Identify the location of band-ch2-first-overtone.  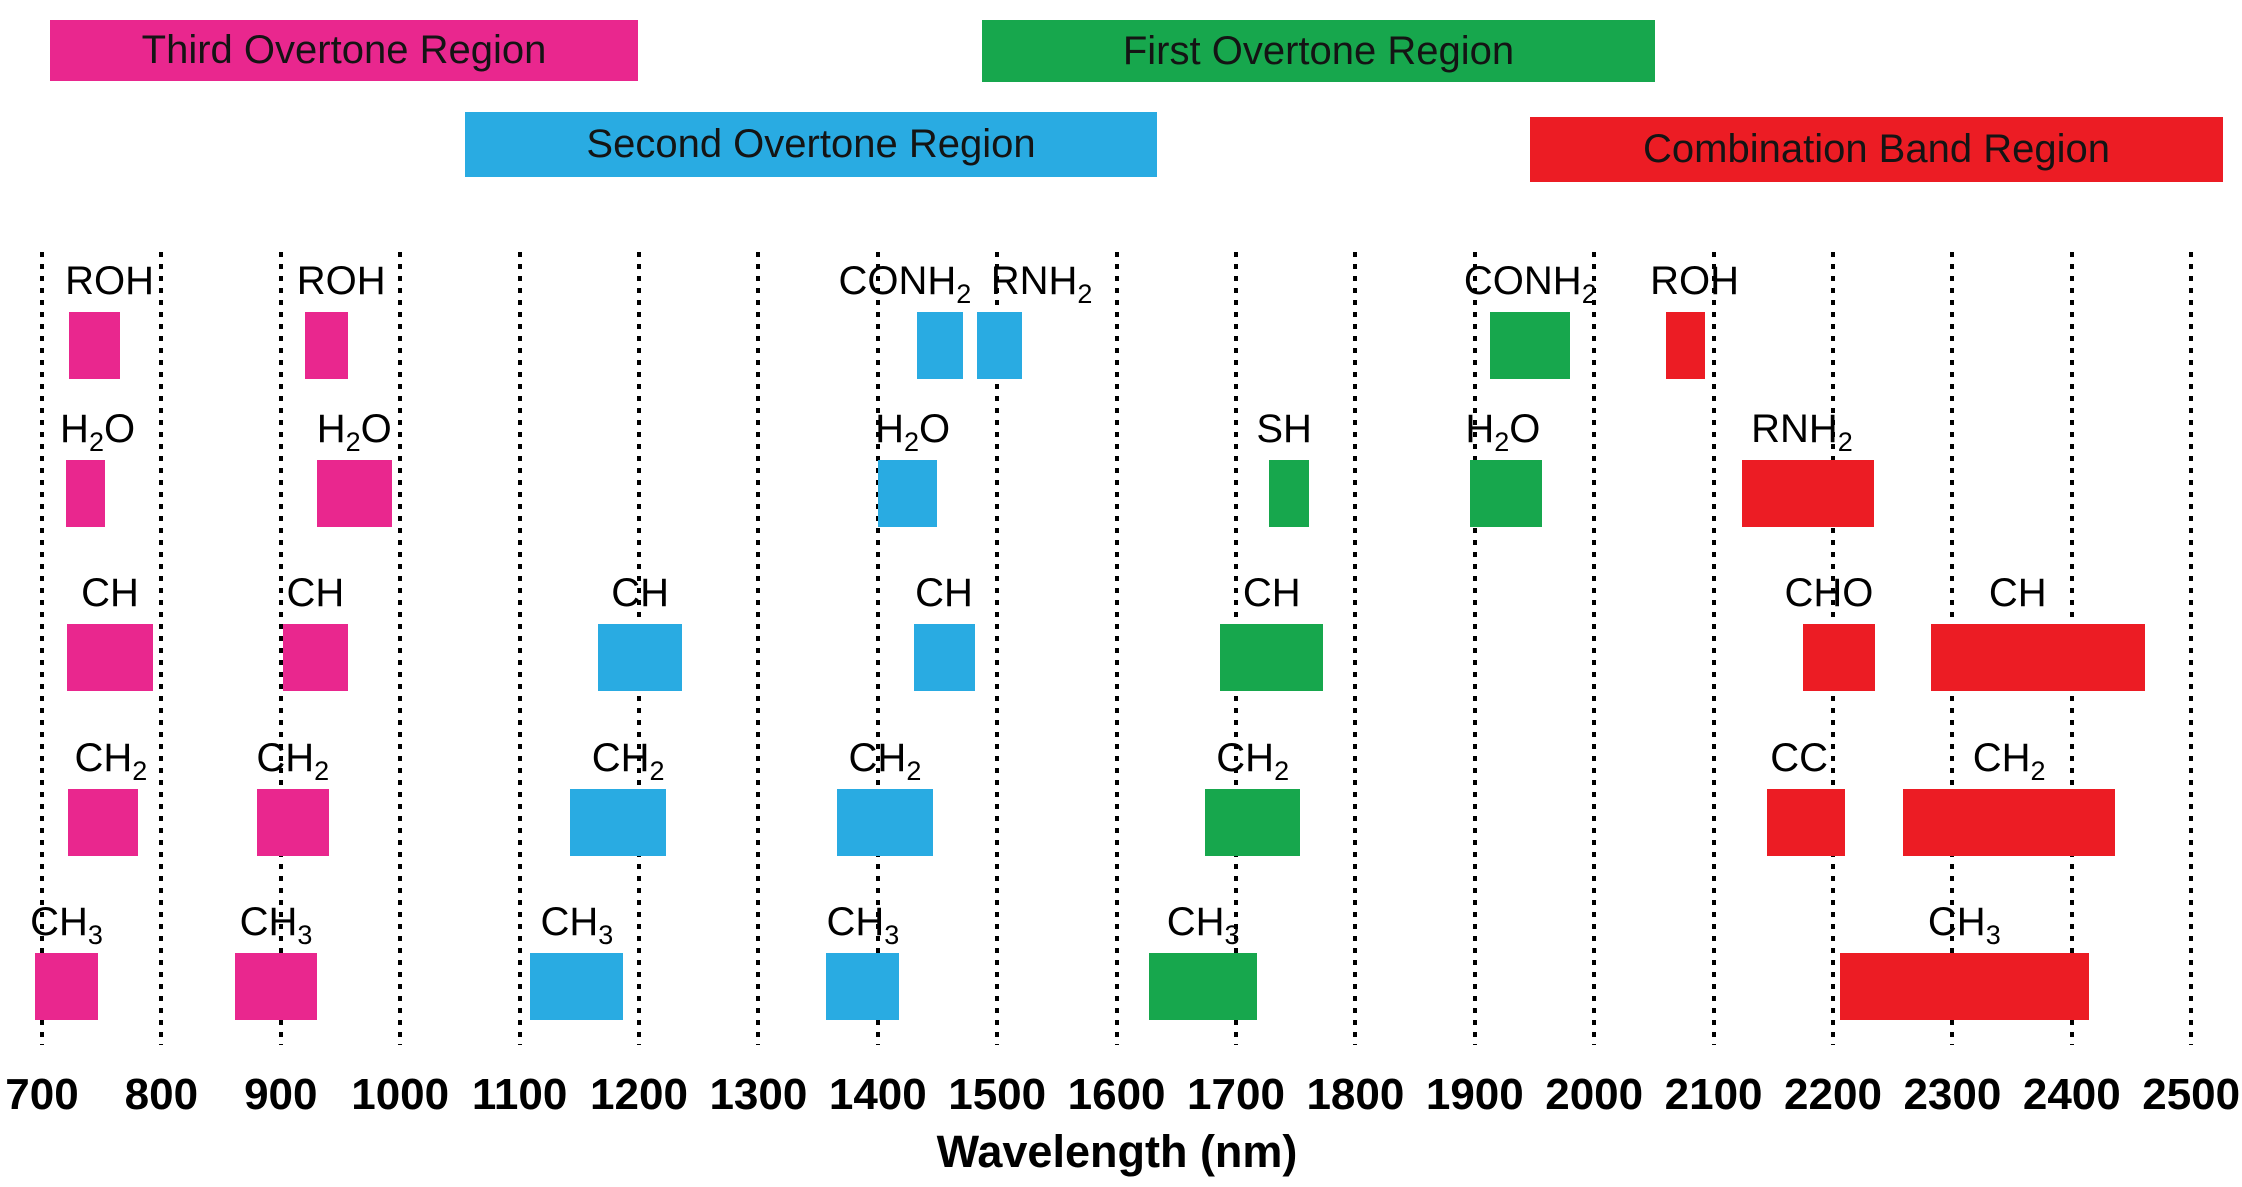
(1252, 822).